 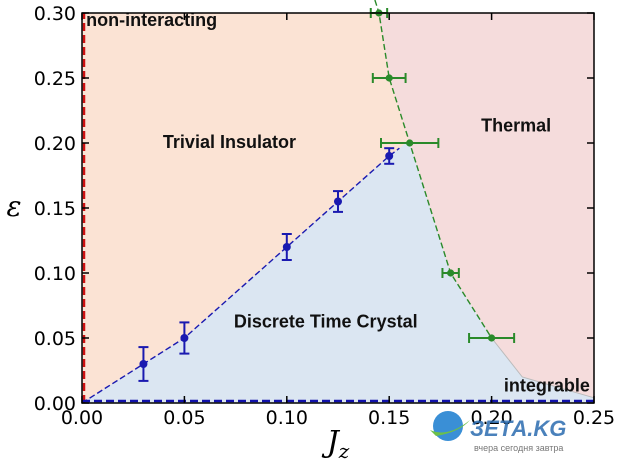 What do you see at coordinates (82, 418) in the screenshot?
I see `x-tick-label: 0.00` at bounding box center [82, 418].